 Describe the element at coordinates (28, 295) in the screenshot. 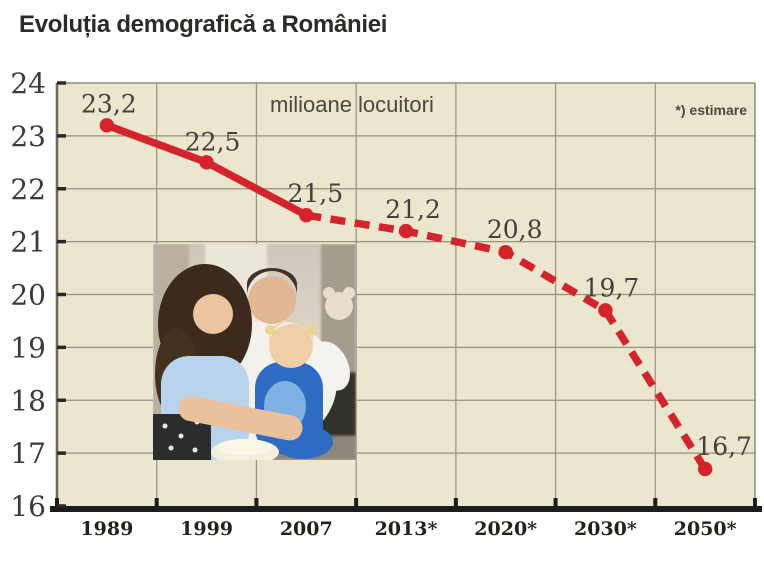

I see `y-tick-label: 20` at that location.